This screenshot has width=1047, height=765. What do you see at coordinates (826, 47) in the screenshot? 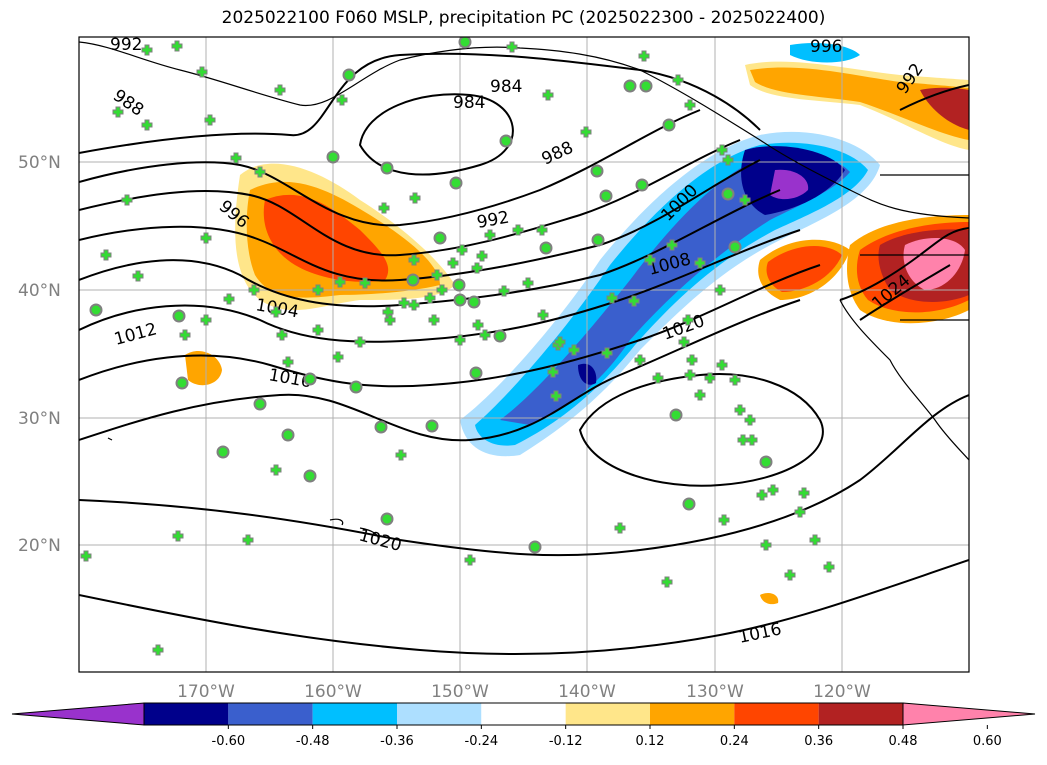
I see `isobar-label: 996` at bounding box center [826, 47].